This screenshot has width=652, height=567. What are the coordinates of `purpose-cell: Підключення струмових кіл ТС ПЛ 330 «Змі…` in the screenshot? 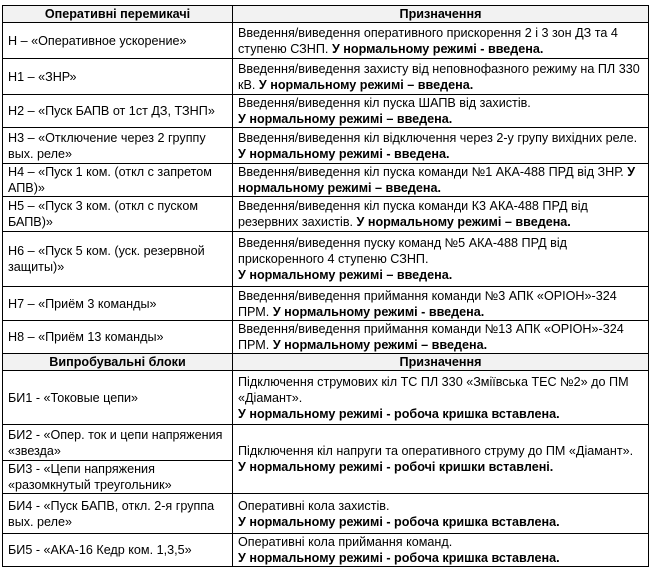 It's located at (440, 397).